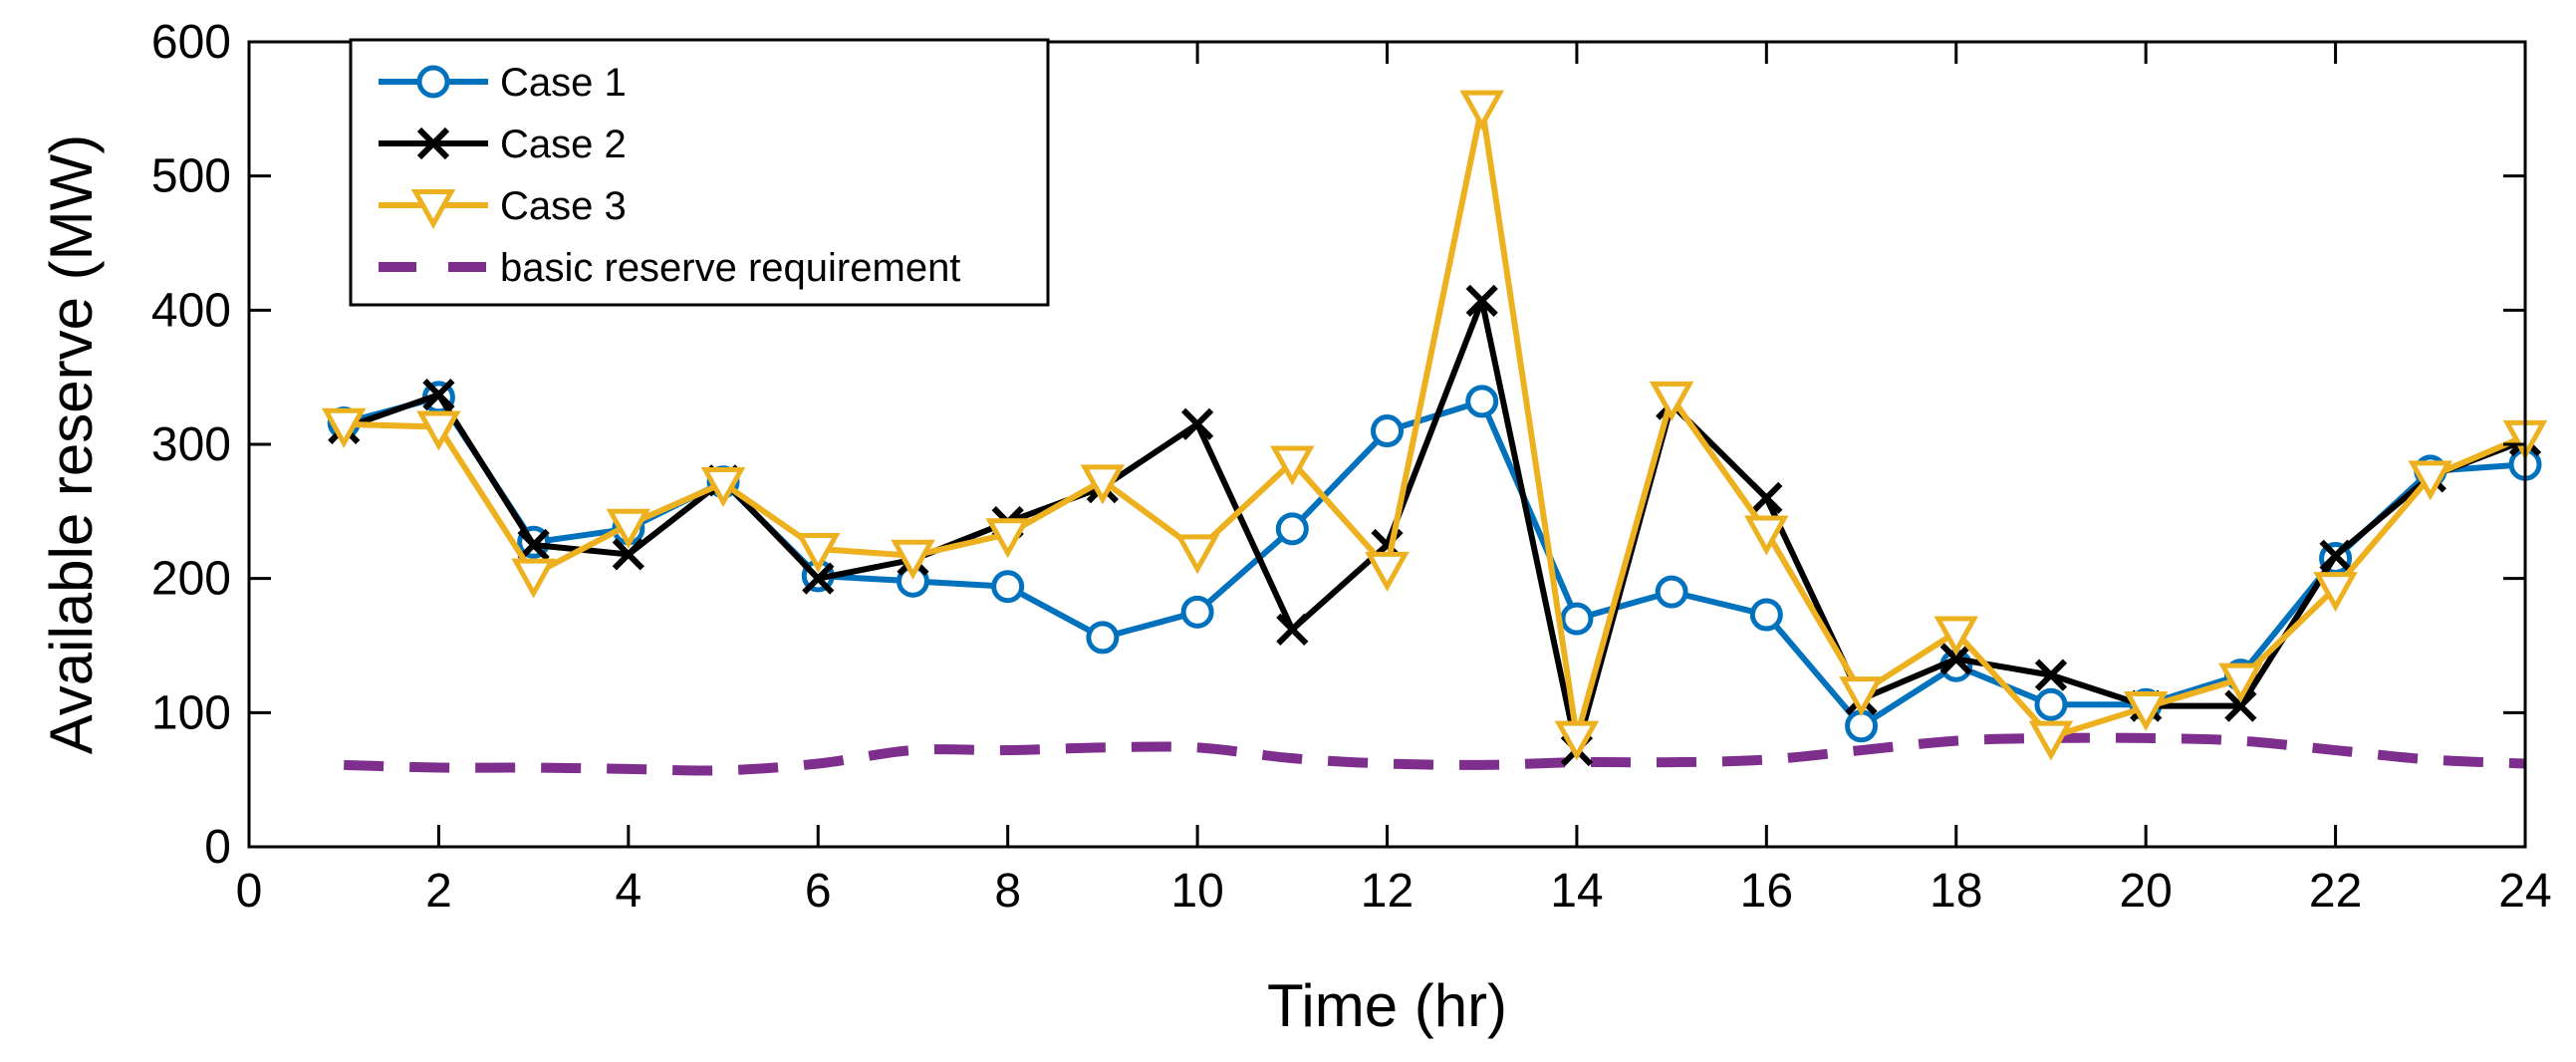  I want to click on x-tick-label: 22, so click(2335, 891).